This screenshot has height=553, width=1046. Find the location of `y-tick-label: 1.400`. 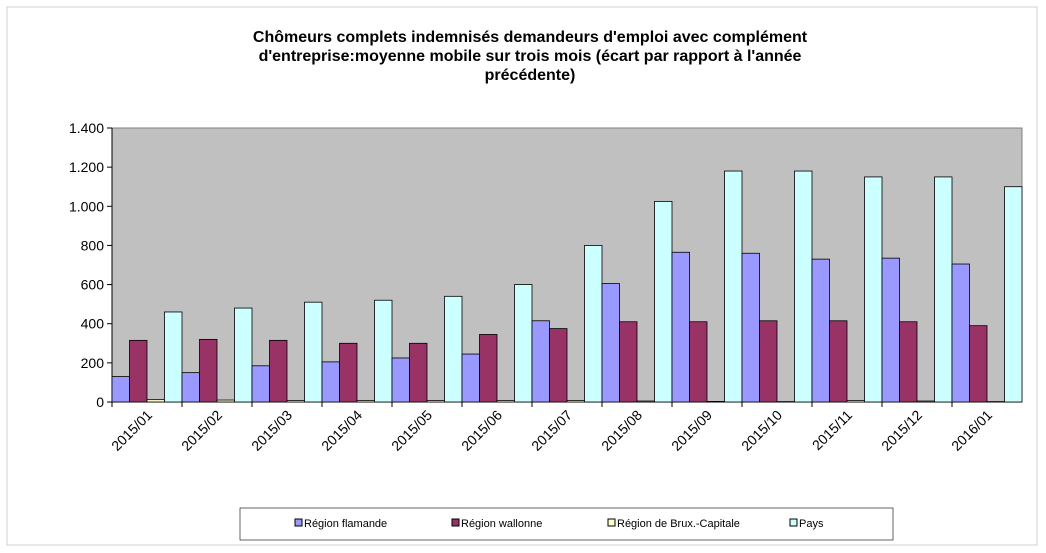

y-tick-label: 1.400 is located at coordinates (86, 128).